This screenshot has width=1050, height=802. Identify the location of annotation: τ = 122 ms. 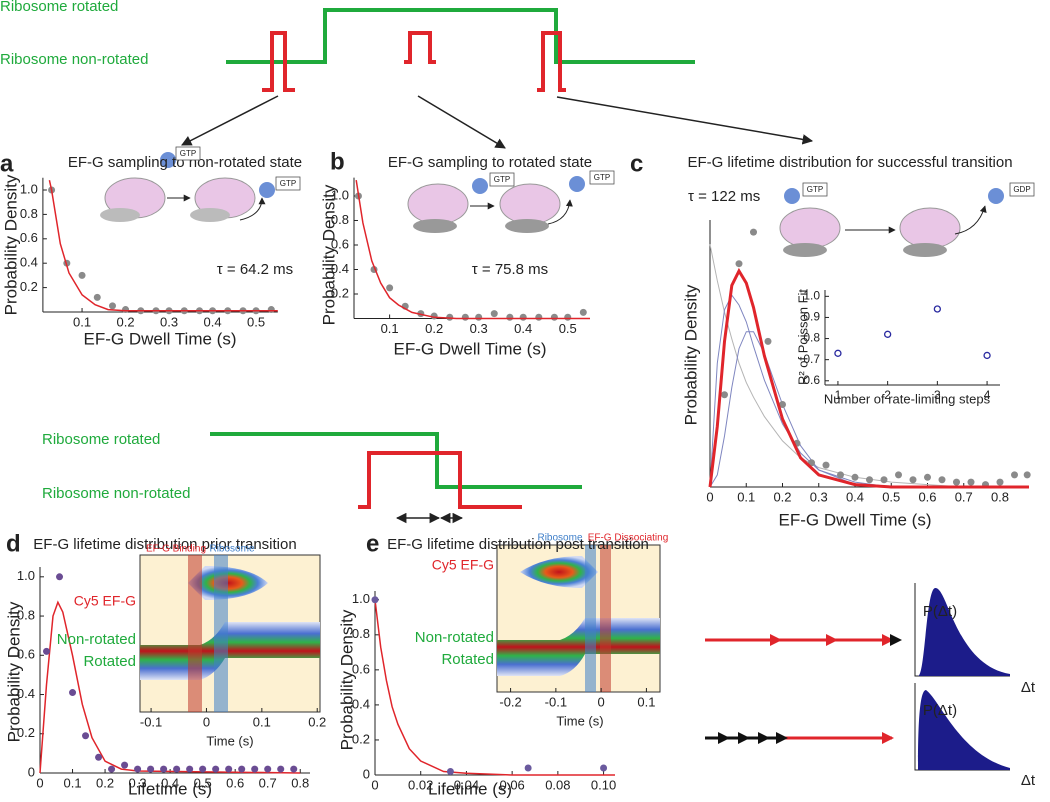
(724, 196).